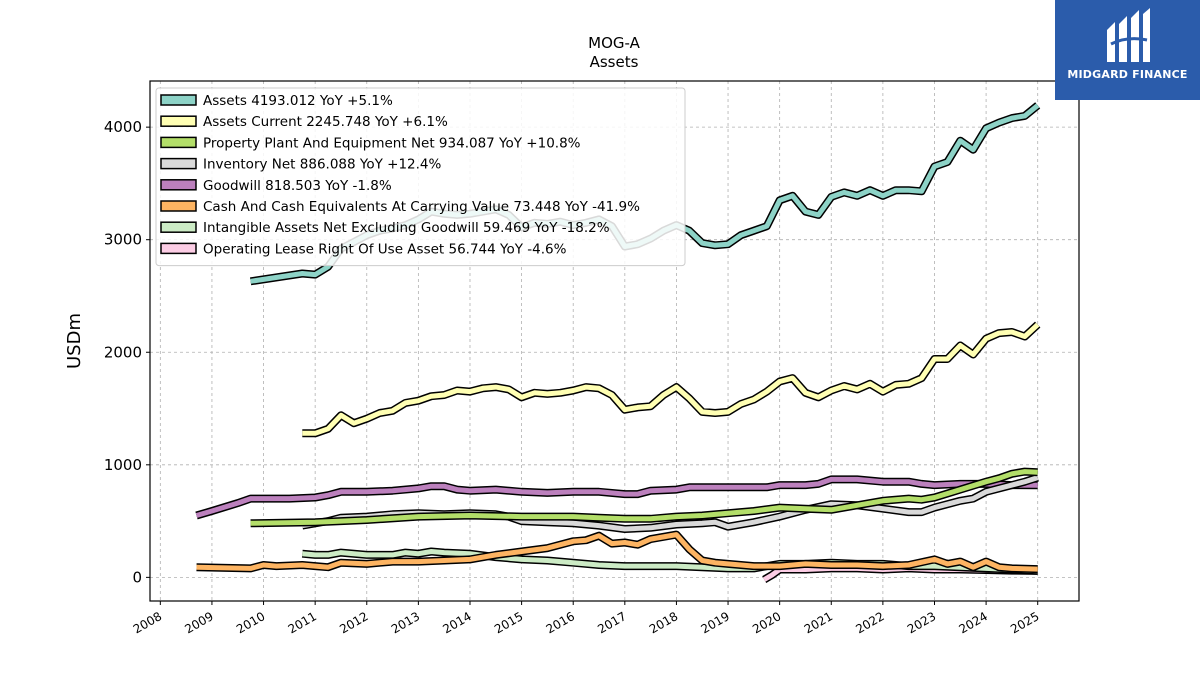 The image size is (1200, 675). Describe the element at coordinates (766, 622) in the screenshot. I see `x-tick-label: 2020` at that location.